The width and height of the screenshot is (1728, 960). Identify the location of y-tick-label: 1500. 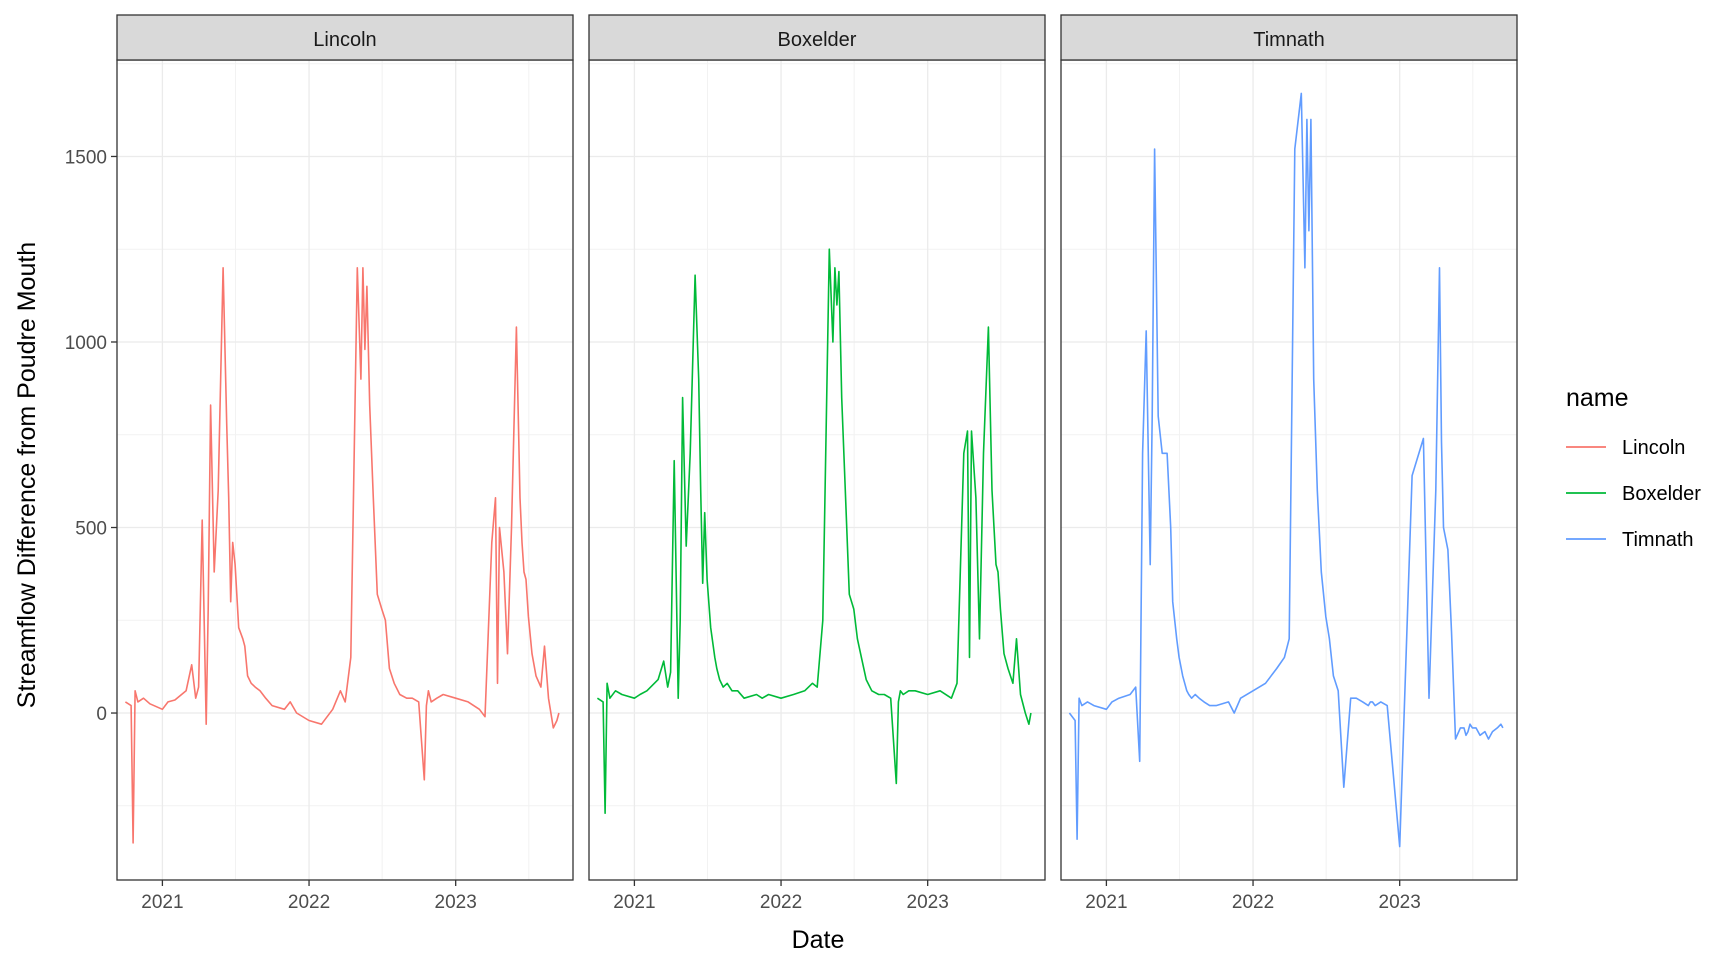
(86, 157).